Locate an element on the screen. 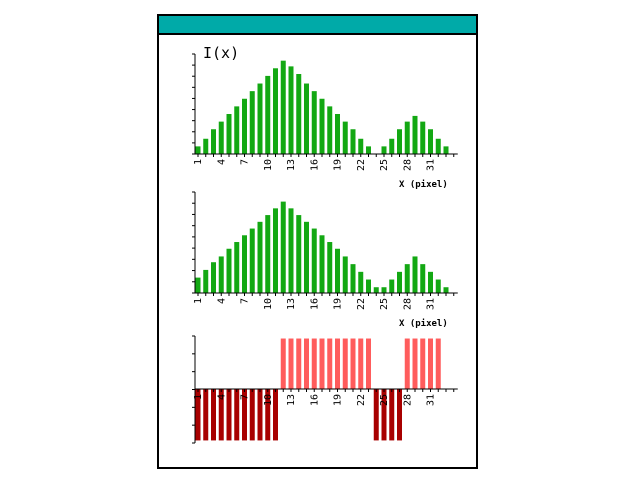 This screenshot has width=640, height=480. chart-panel-1: 1 4 7 10 13 16 19 22 25 28 31 I(x) X (pixel) is located at coordinates (325, 117).